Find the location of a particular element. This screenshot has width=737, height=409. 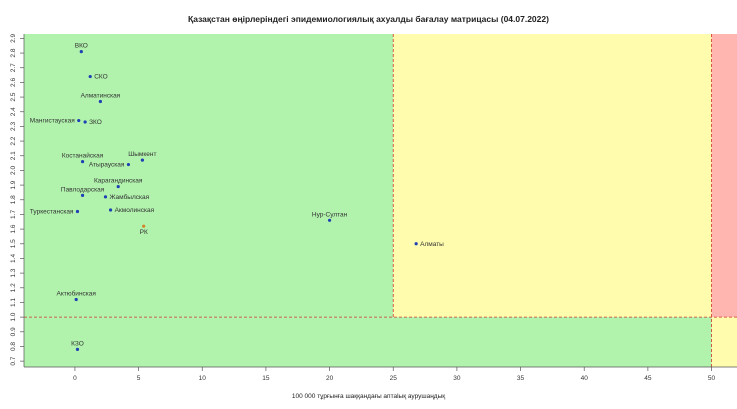

y-tick-label: 2.5 is located at coordinates (13, 96).